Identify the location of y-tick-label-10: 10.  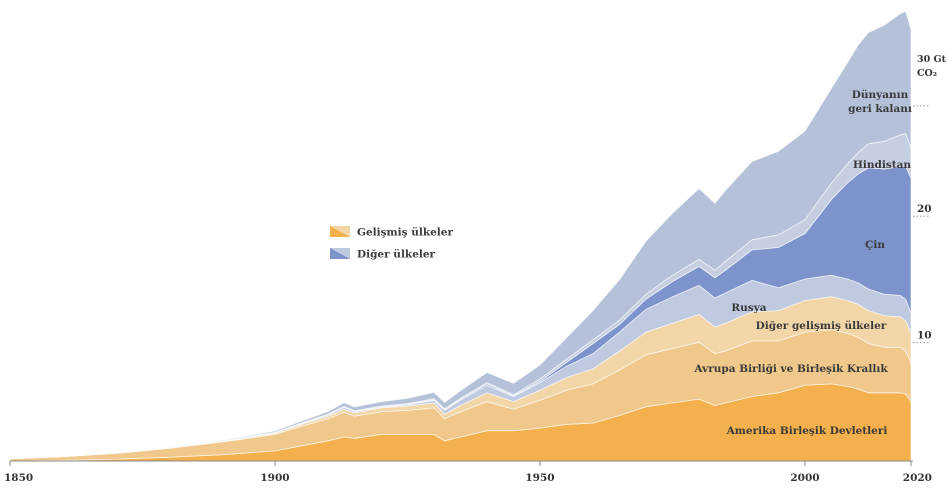
(924, 336).